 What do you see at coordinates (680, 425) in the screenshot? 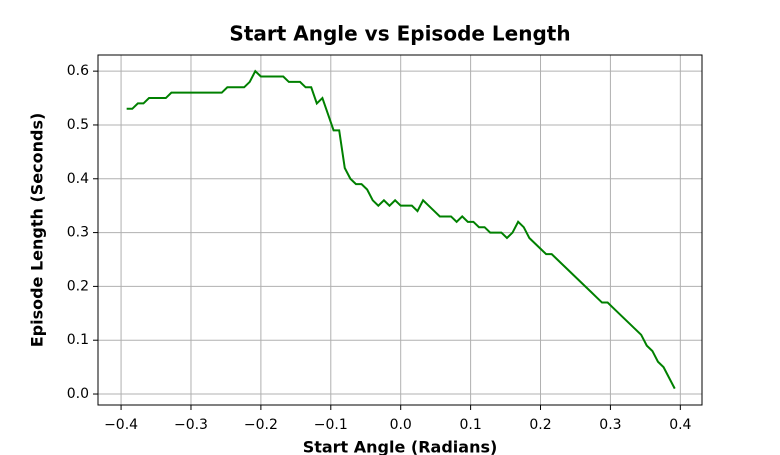
I see `x-tick-label: 0.4` at bounding box center [680, 425].